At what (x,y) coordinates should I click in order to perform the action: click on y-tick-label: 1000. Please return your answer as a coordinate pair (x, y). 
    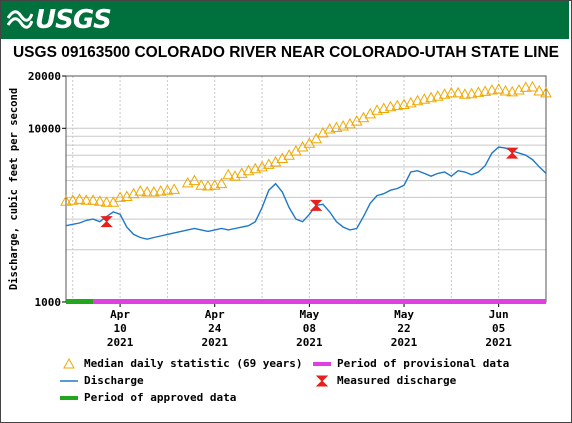
    Looking at the image, I should click on (48, 302).